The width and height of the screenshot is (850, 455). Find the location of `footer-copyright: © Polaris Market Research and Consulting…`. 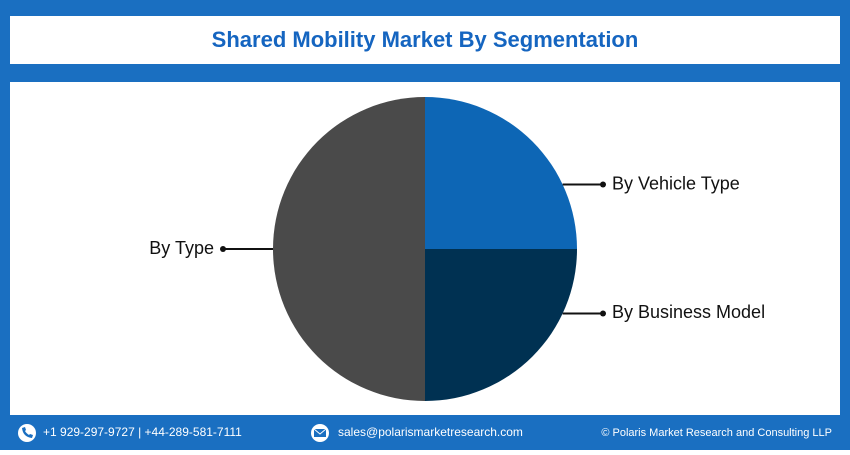

footer-copyright: © Polaris Market Research and Consulting… is located at coordinates (716, 433).